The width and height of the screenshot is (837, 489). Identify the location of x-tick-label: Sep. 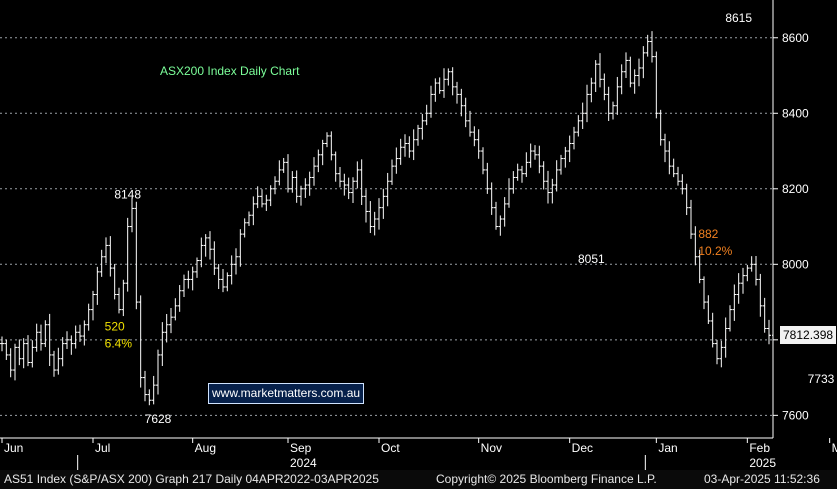
(301, 448).